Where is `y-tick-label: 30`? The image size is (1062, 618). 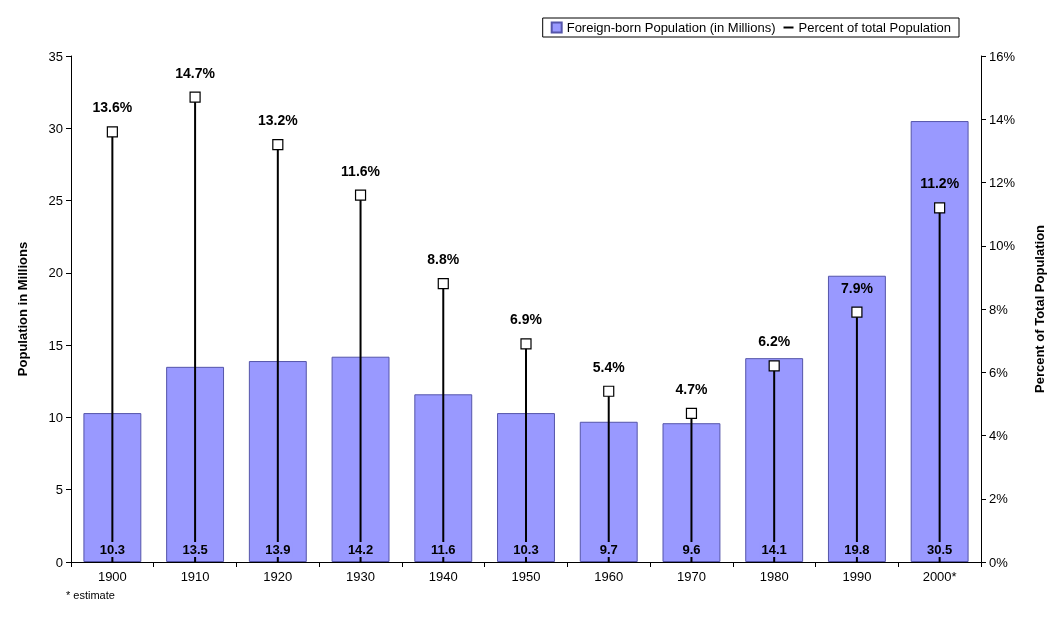 y-tick-label: 30 is located at coordinates (55, 128).